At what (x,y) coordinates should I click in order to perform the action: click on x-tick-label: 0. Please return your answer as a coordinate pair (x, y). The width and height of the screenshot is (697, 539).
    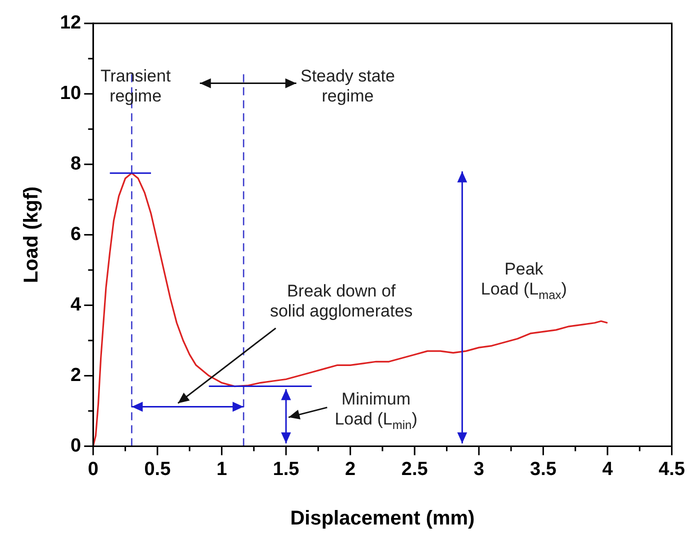
    Looking at the image, I should click on (93, 469).